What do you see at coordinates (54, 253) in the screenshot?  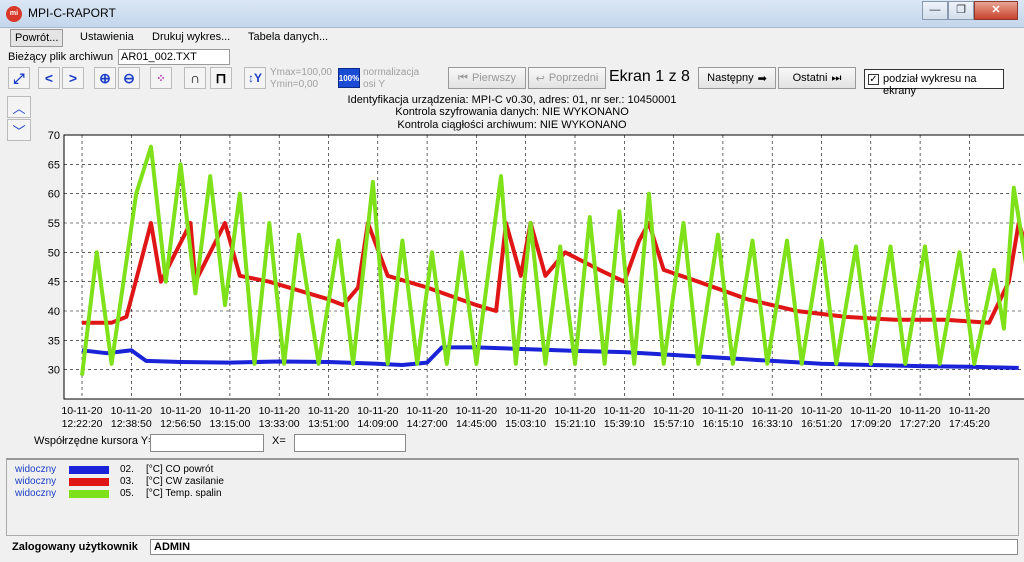 I see `y-tick-label: 50` at bounding box center [54, 253].